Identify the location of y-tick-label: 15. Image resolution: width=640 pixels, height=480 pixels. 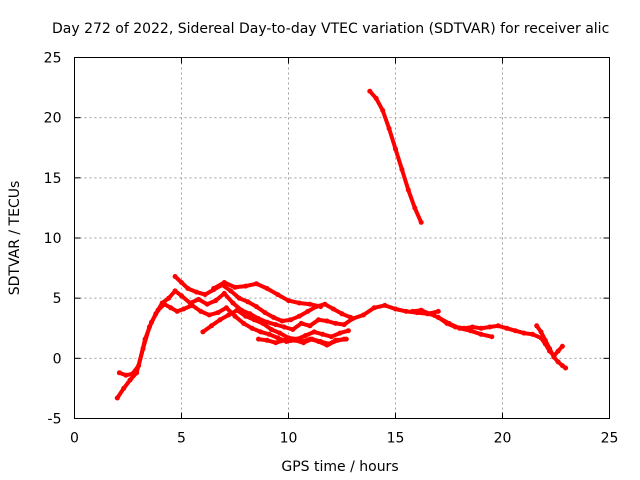
(53, 179).